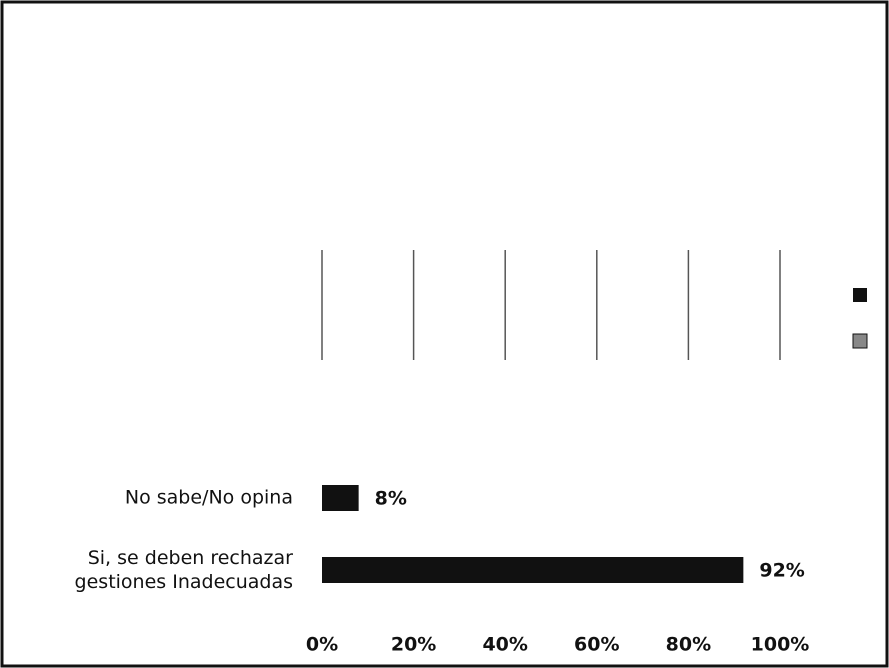 This screenshot has height=668, width=889. Describe the element at coordinates (596, 645) in the screenshot. I see `x-tick-label: 60%` at that location.